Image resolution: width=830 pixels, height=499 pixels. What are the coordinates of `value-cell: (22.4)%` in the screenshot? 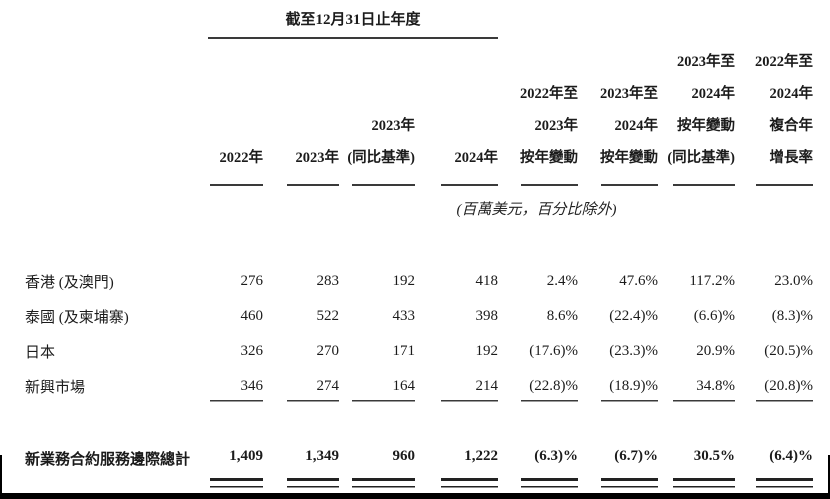 It's located at (634, 316).